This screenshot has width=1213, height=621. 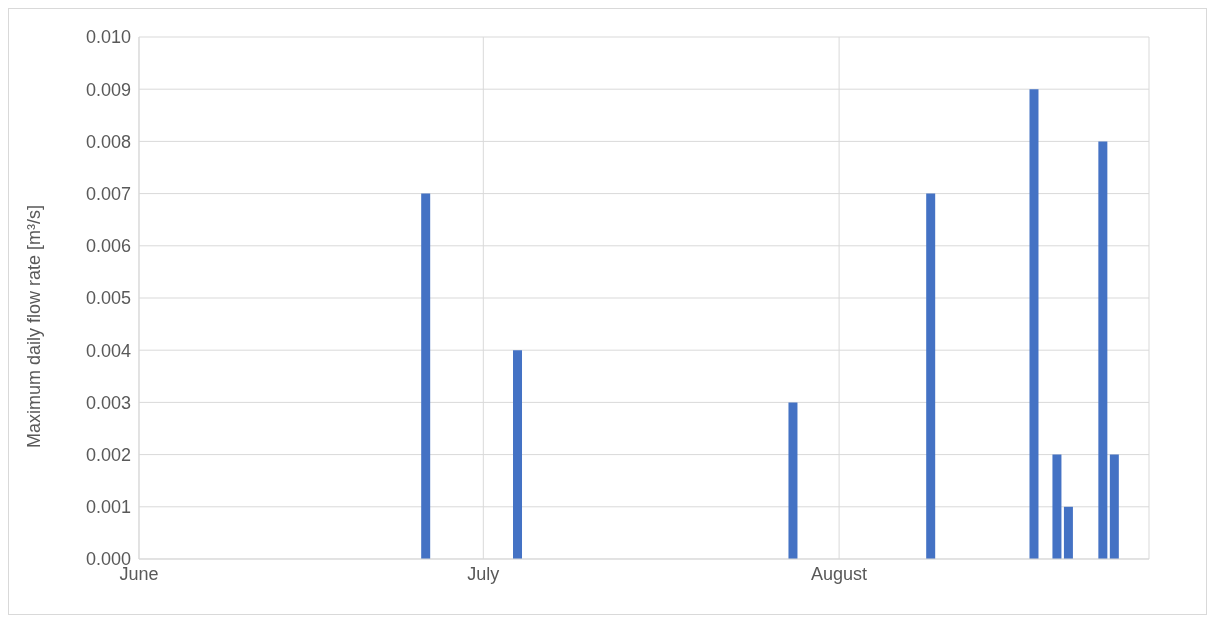 What do you see at coordinates (108, 350) in the screenshot?
I see `y-tick-label: 0.004` at bounding box center [108, 350].